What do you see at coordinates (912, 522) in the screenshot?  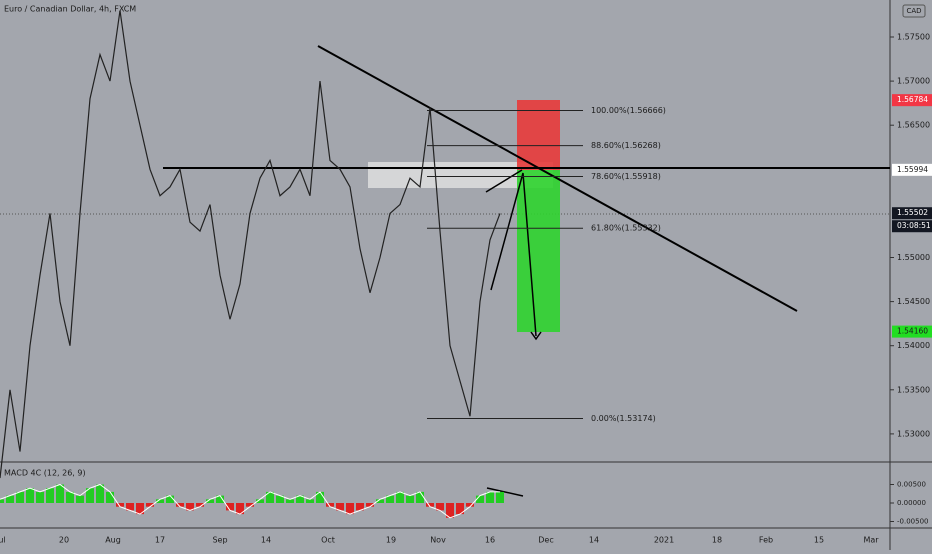 I see `macd-tick-label: -0.00500` at bounding box center [912, 522].